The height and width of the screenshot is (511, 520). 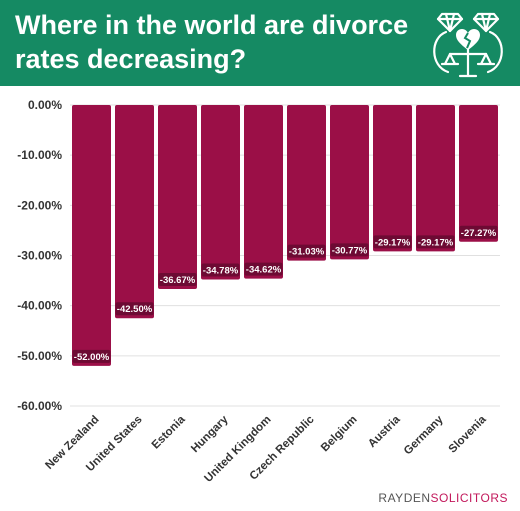 What do you see at coordinates (384, 431) in the screenshot?
I see `x-tick-label: Austria` at bounding box center [384, 431].